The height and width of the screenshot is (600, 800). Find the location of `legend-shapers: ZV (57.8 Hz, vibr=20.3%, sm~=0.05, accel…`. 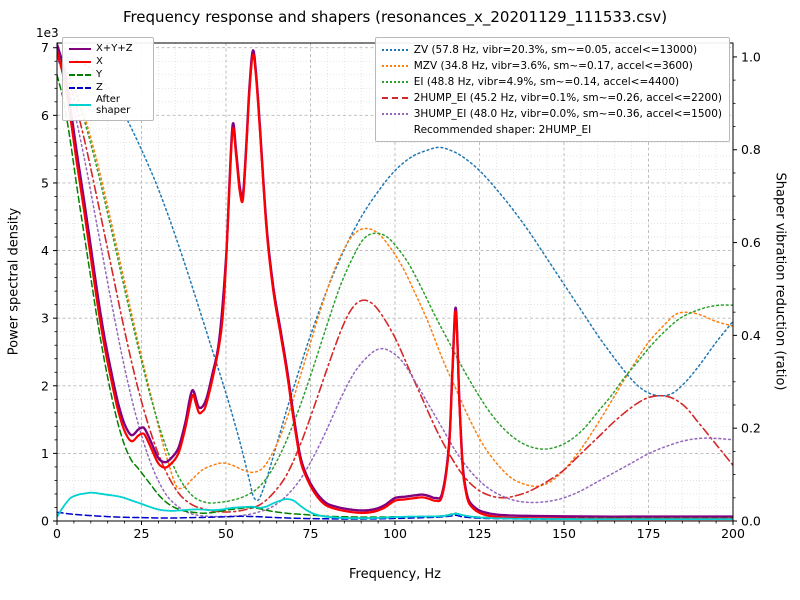

legend-shapers: ZV (57.8 Hz, vibr=20.3%, sm~=0.05, accel… is located at coordinates (552, 89).